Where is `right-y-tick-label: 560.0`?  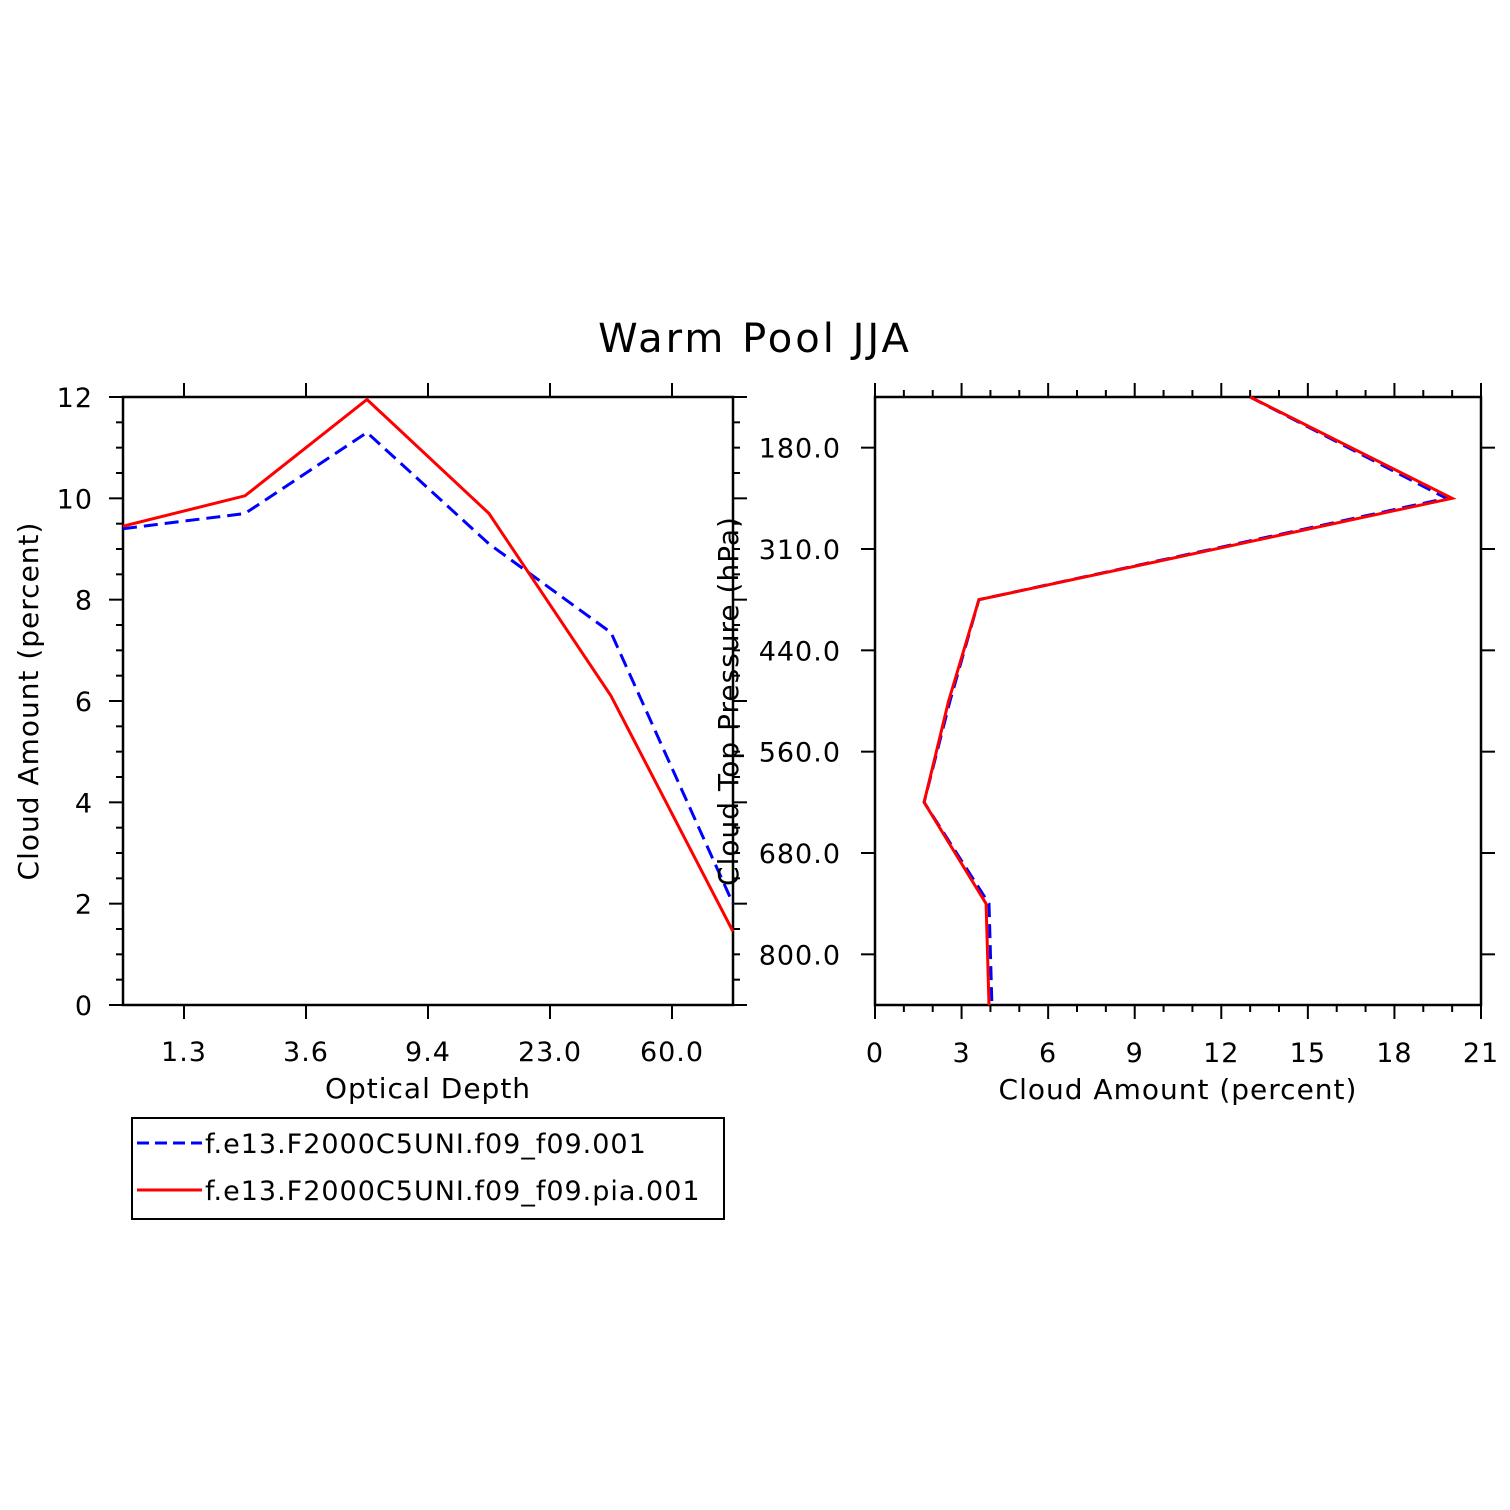
right-y-tick-label: 560.0 is located at coordinates (800, 753).